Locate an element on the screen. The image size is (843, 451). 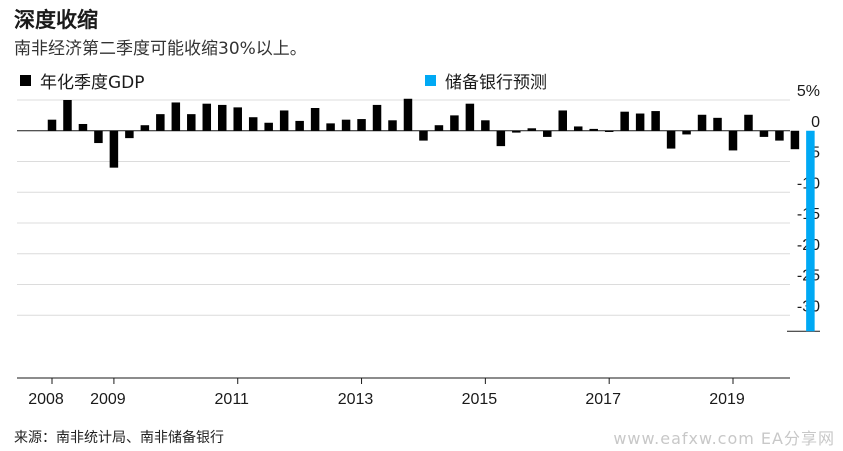
source-note: 来源：南非统计局、南非储备银行 is located at coordinates (119, 438).